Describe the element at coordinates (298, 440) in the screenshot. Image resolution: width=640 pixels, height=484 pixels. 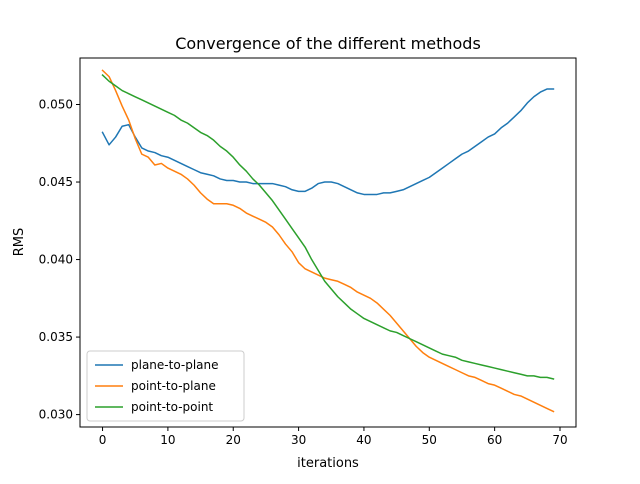
I see `x-tick-label: 30` at that location.